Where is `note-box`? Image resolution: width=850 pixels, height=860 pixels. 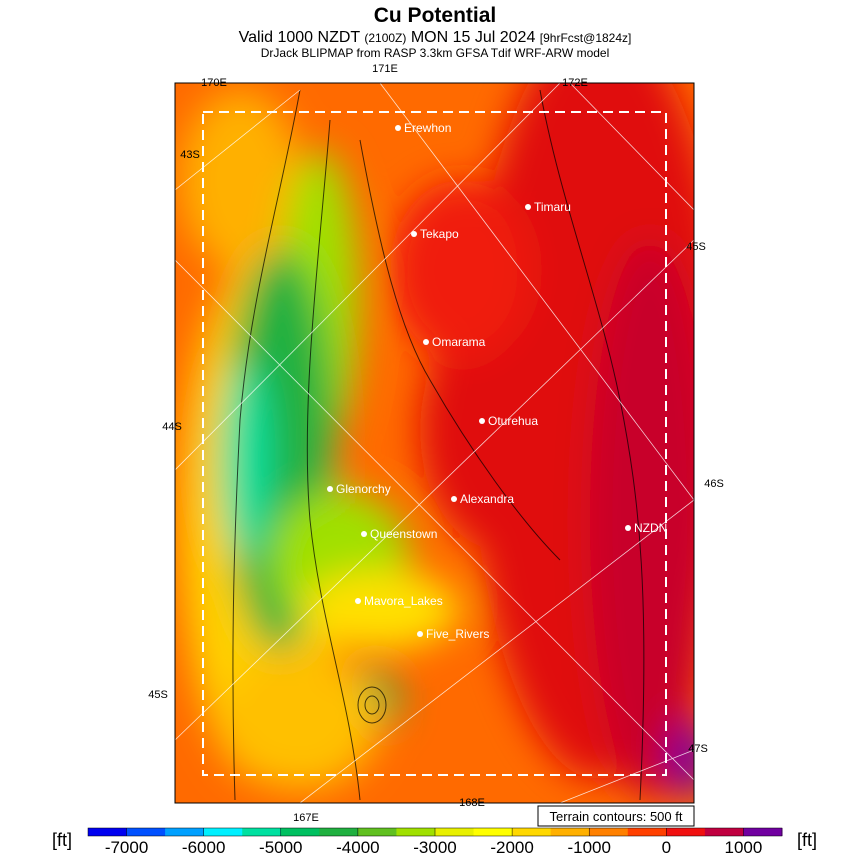 note-box is located at coordinates (616, 816).